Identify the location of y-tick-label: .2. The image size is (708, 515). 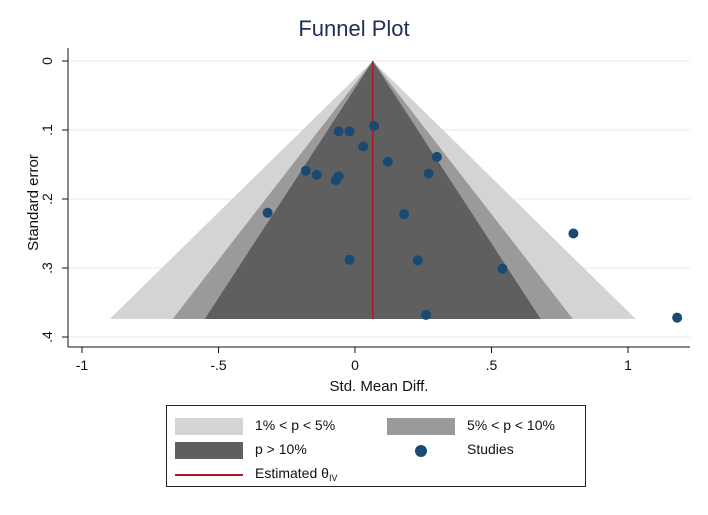
(47, 199).